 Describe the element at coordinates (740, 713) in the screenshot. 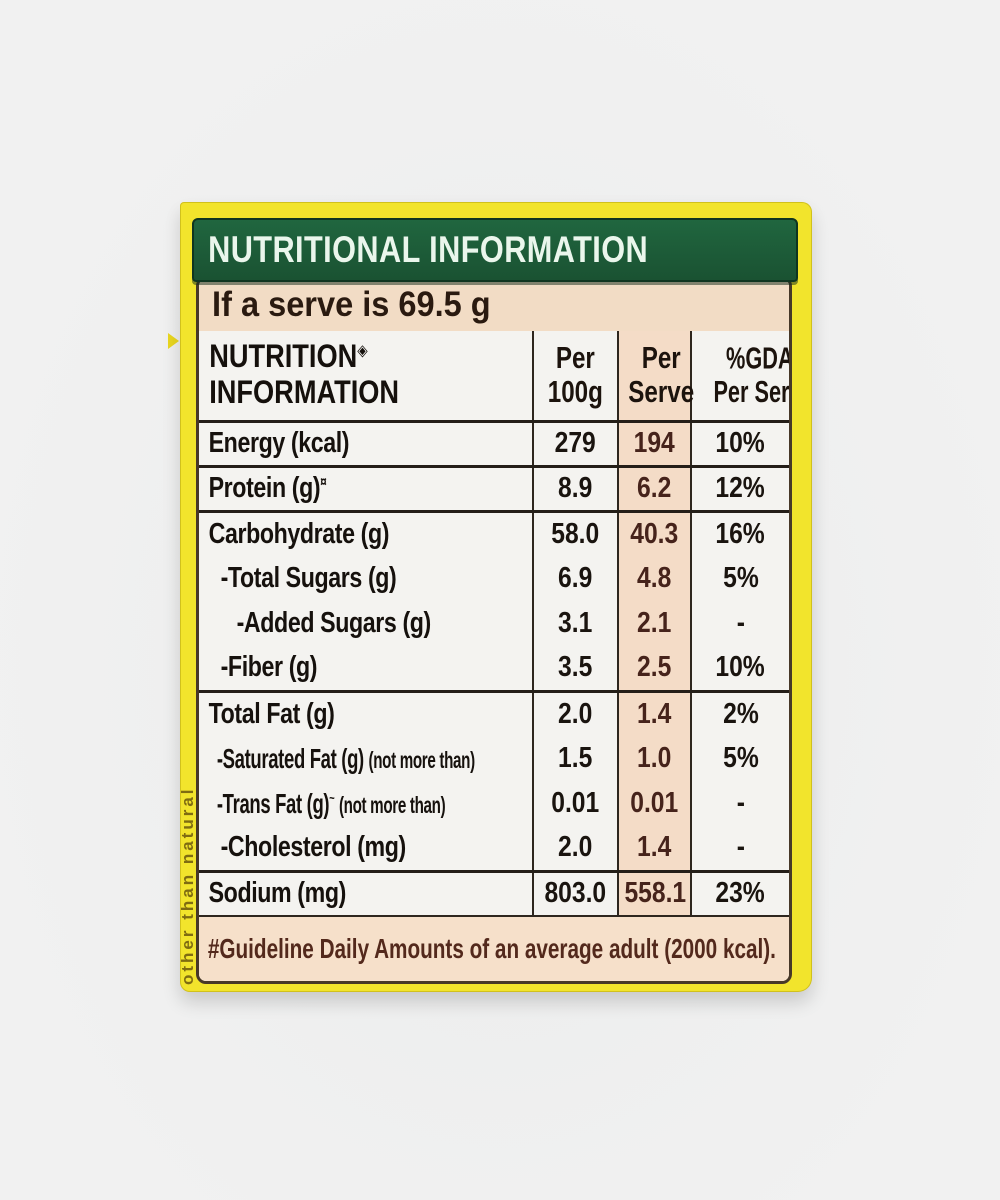

I see `gda-value: 2%` at that location.